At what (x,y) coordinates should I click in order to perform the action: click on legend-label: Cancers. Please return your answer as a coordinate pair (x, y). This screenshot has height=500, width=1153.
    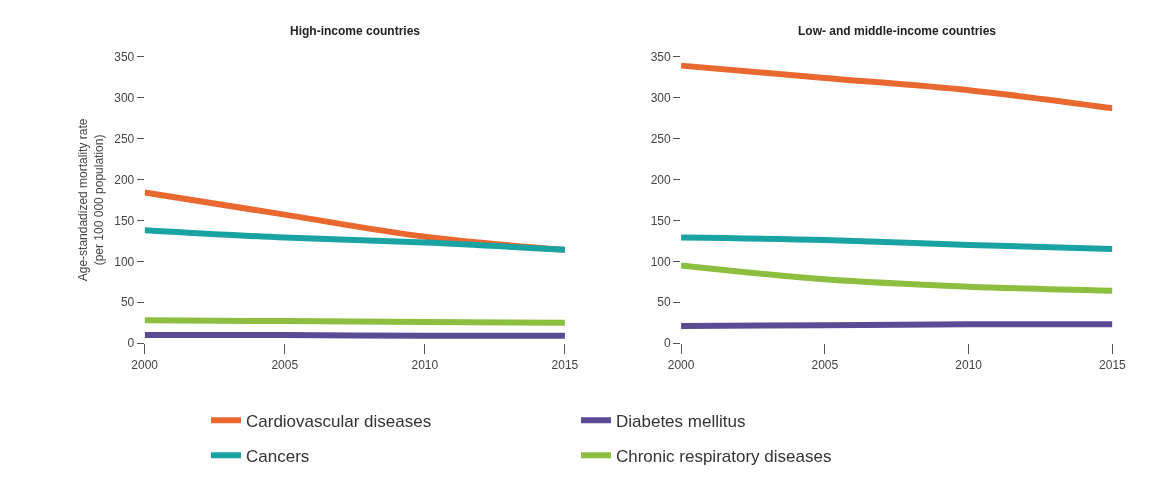
    Looking at the image, I should click on (278, 456).